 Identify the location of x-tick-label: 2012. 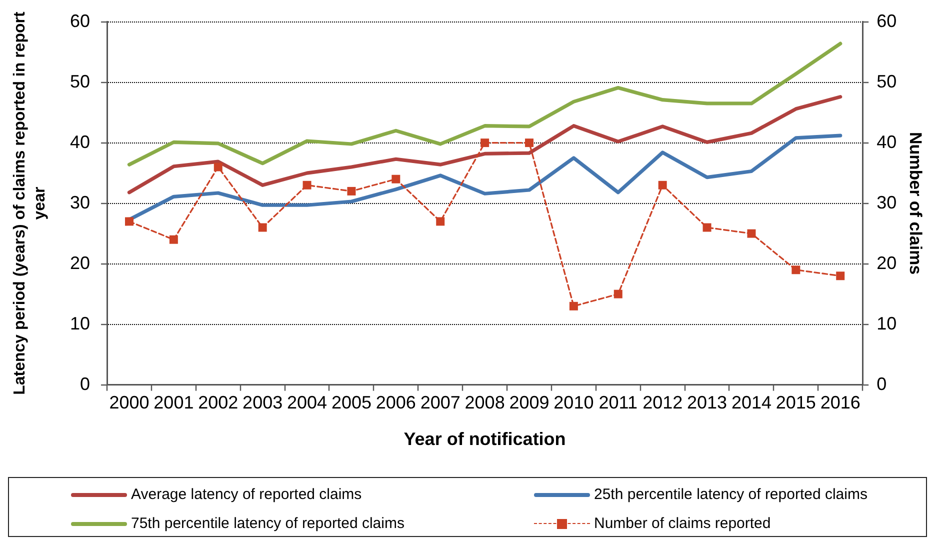
(662, 402).